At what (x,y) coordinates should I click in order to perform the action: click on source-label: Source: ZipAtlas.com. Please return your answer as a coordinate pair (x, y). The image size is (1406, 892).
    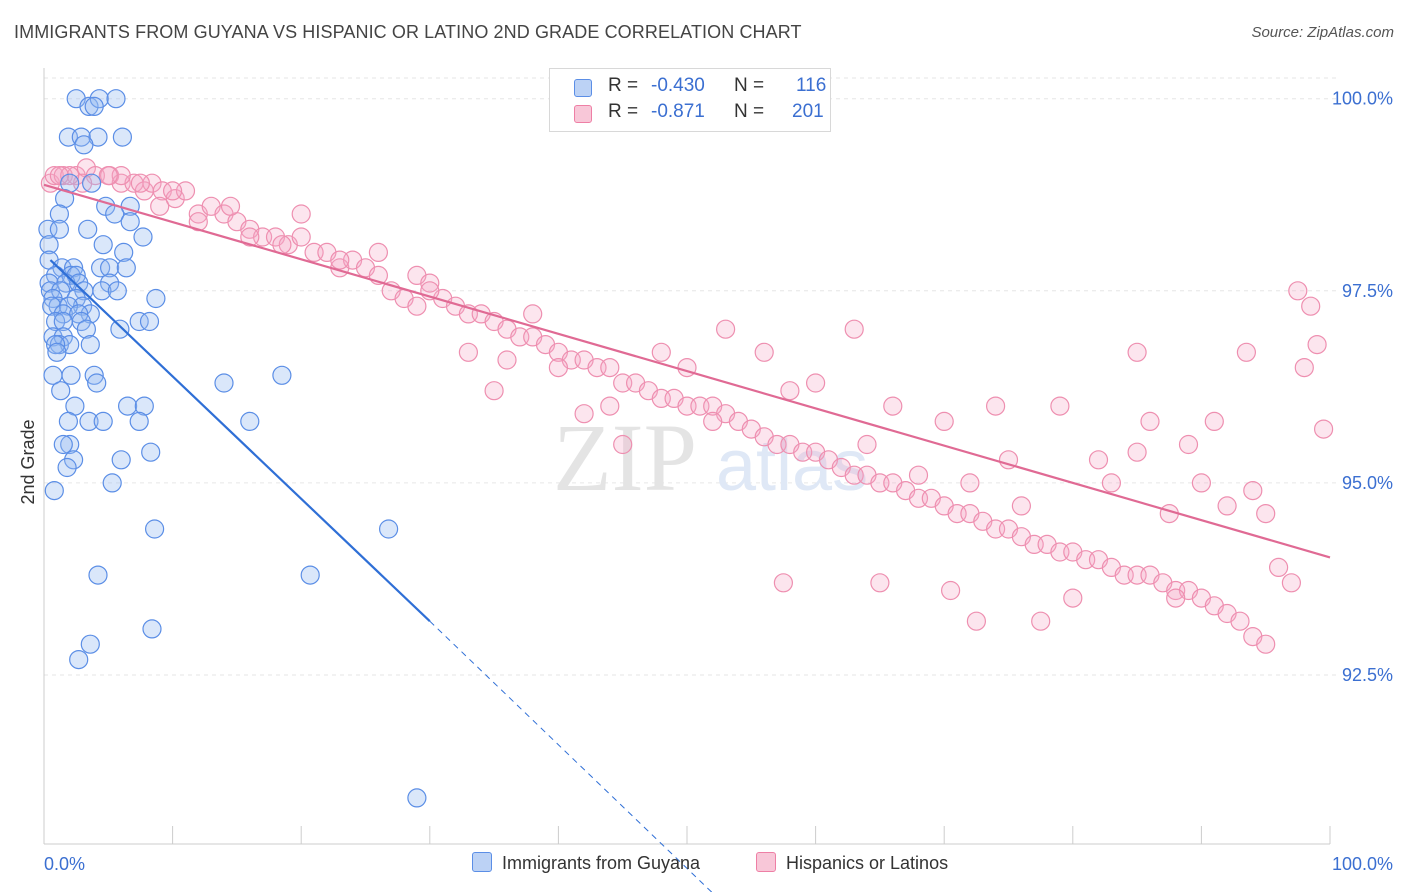
    Looking at the image, I should click on (1322, 32).